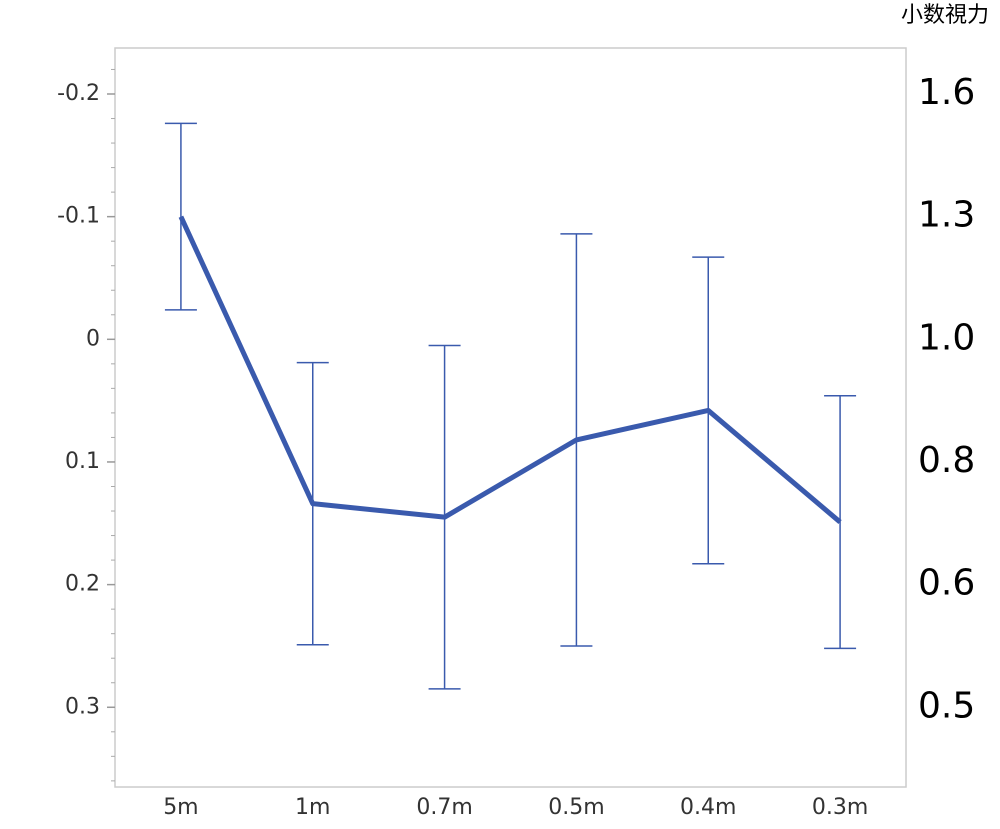 The width and height of the screenshot is (1000, 829). I want to click on y-tick-label: 0, so click(93, 338).